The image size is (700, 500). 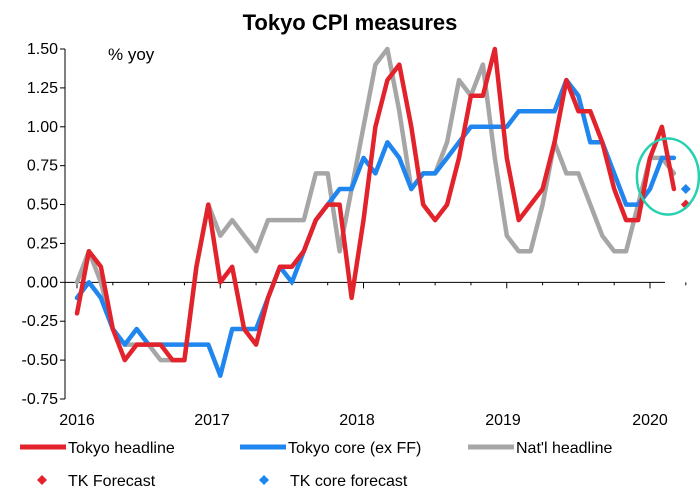 I want to click on y-tick-label: -0.75, so click(x=40, y=399).